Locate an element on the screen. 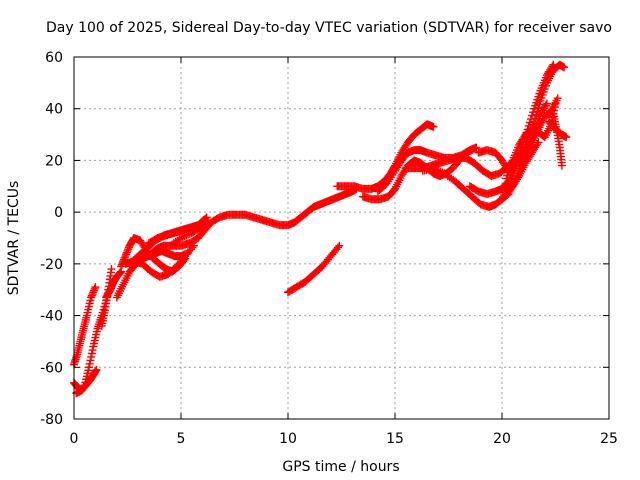 This screenshot has height=480, width=640. series-arc25 is located at coordinates (558, 129).